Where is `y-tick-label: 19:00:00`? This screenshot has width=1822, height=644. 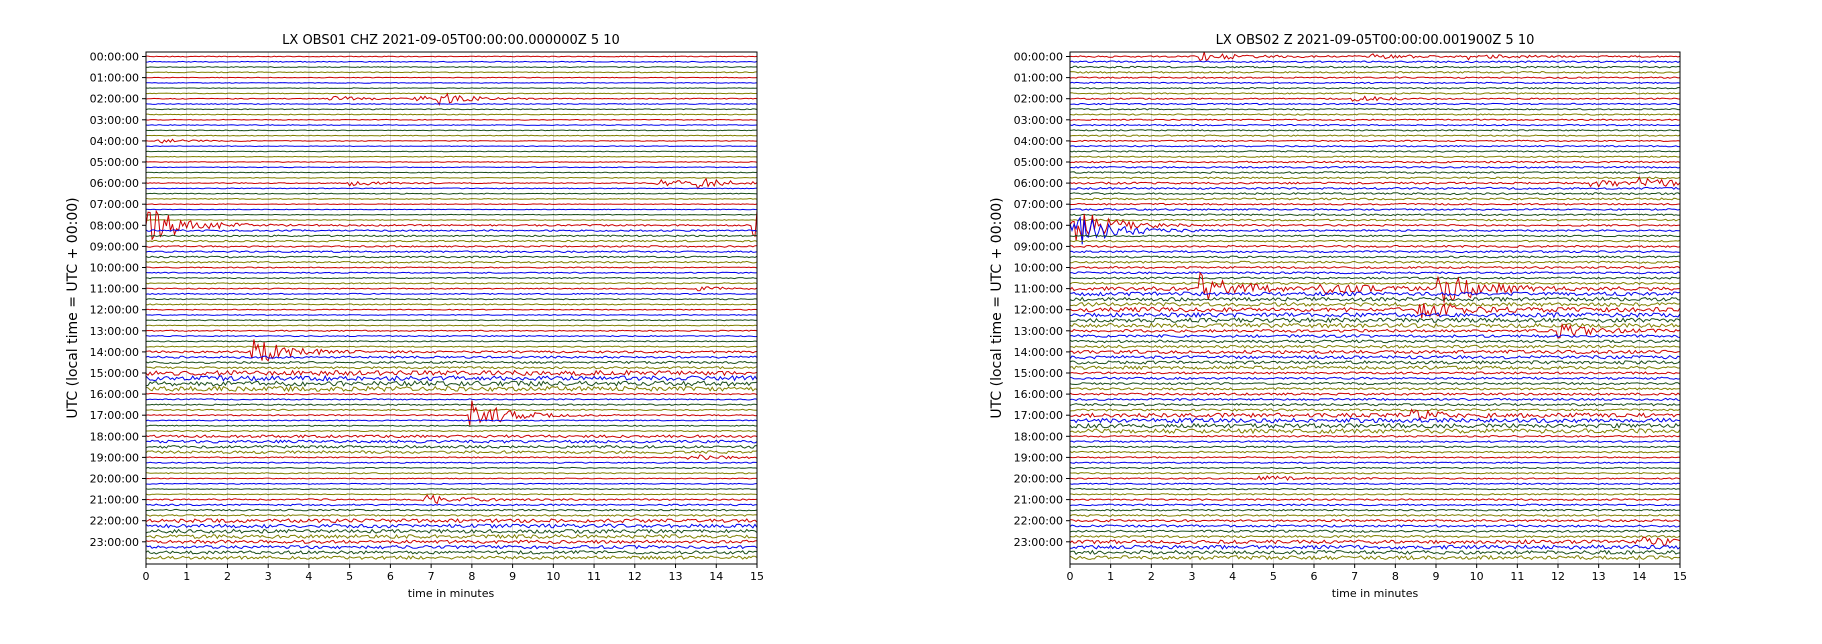
y-tick-label: 19:00:00 is located at coordinates (114, 457).